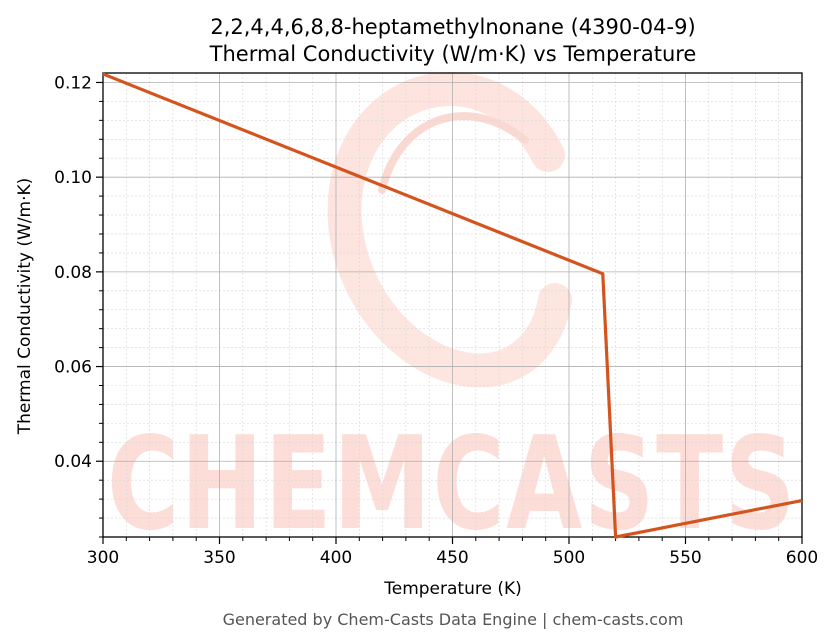 This screenshot has width=836, height=644. What do you see at coordinates (78, 305) in the screenshot?
I see `y-axis-ticks: 0.04 0.06 0.08 0.10 0.12` at bounding box center [78, 305].